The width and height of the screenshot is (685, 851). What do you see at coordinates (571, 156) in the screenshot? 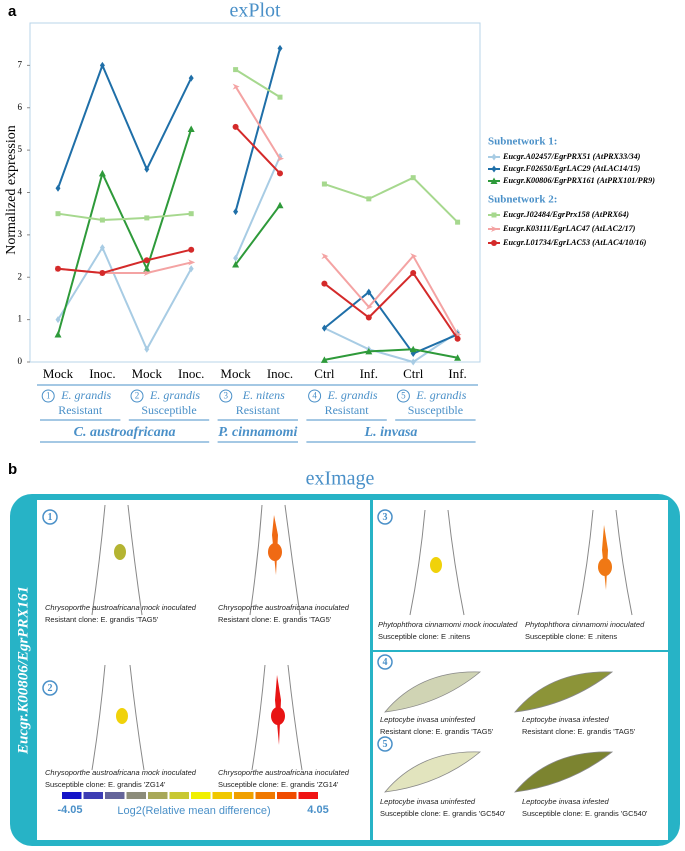
I see `legend-label: Eucgr.A02457/EgrPRX51 (AtPRX33/34)` at bounding box center [571, 156].